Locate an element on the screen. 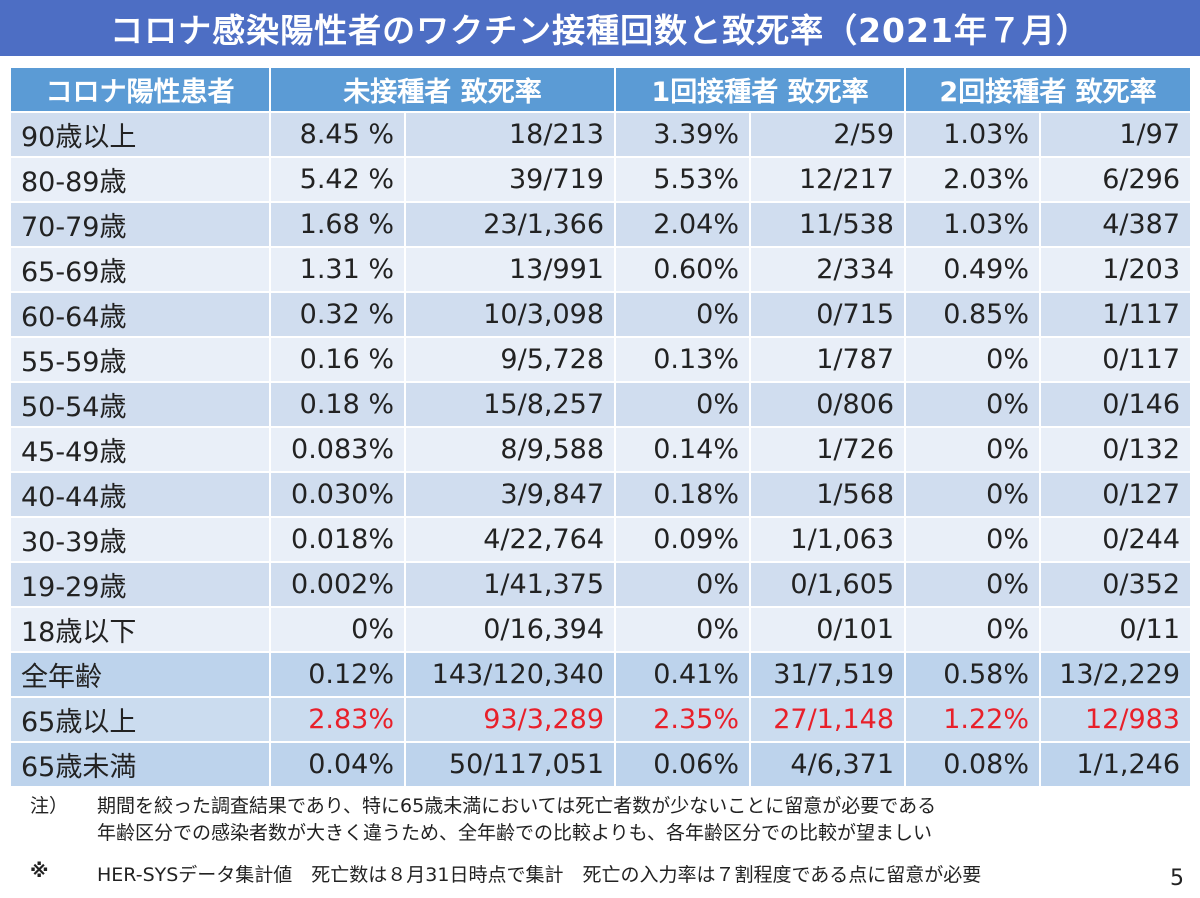  two-dose-fraction-cell: 0/11 is located at coordinates (1115, 629).